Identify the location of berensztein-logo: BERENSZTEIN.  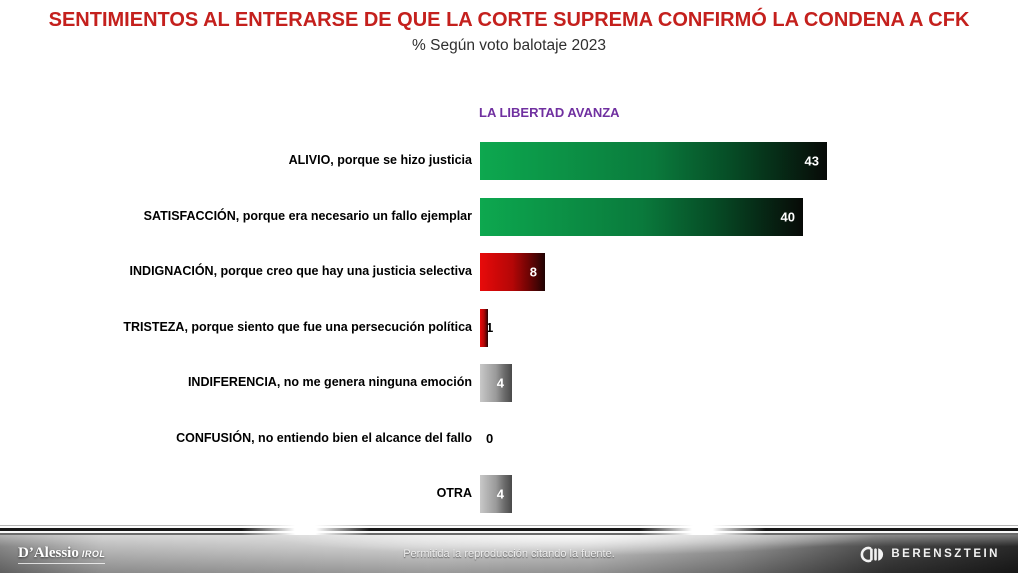
(930, 554).